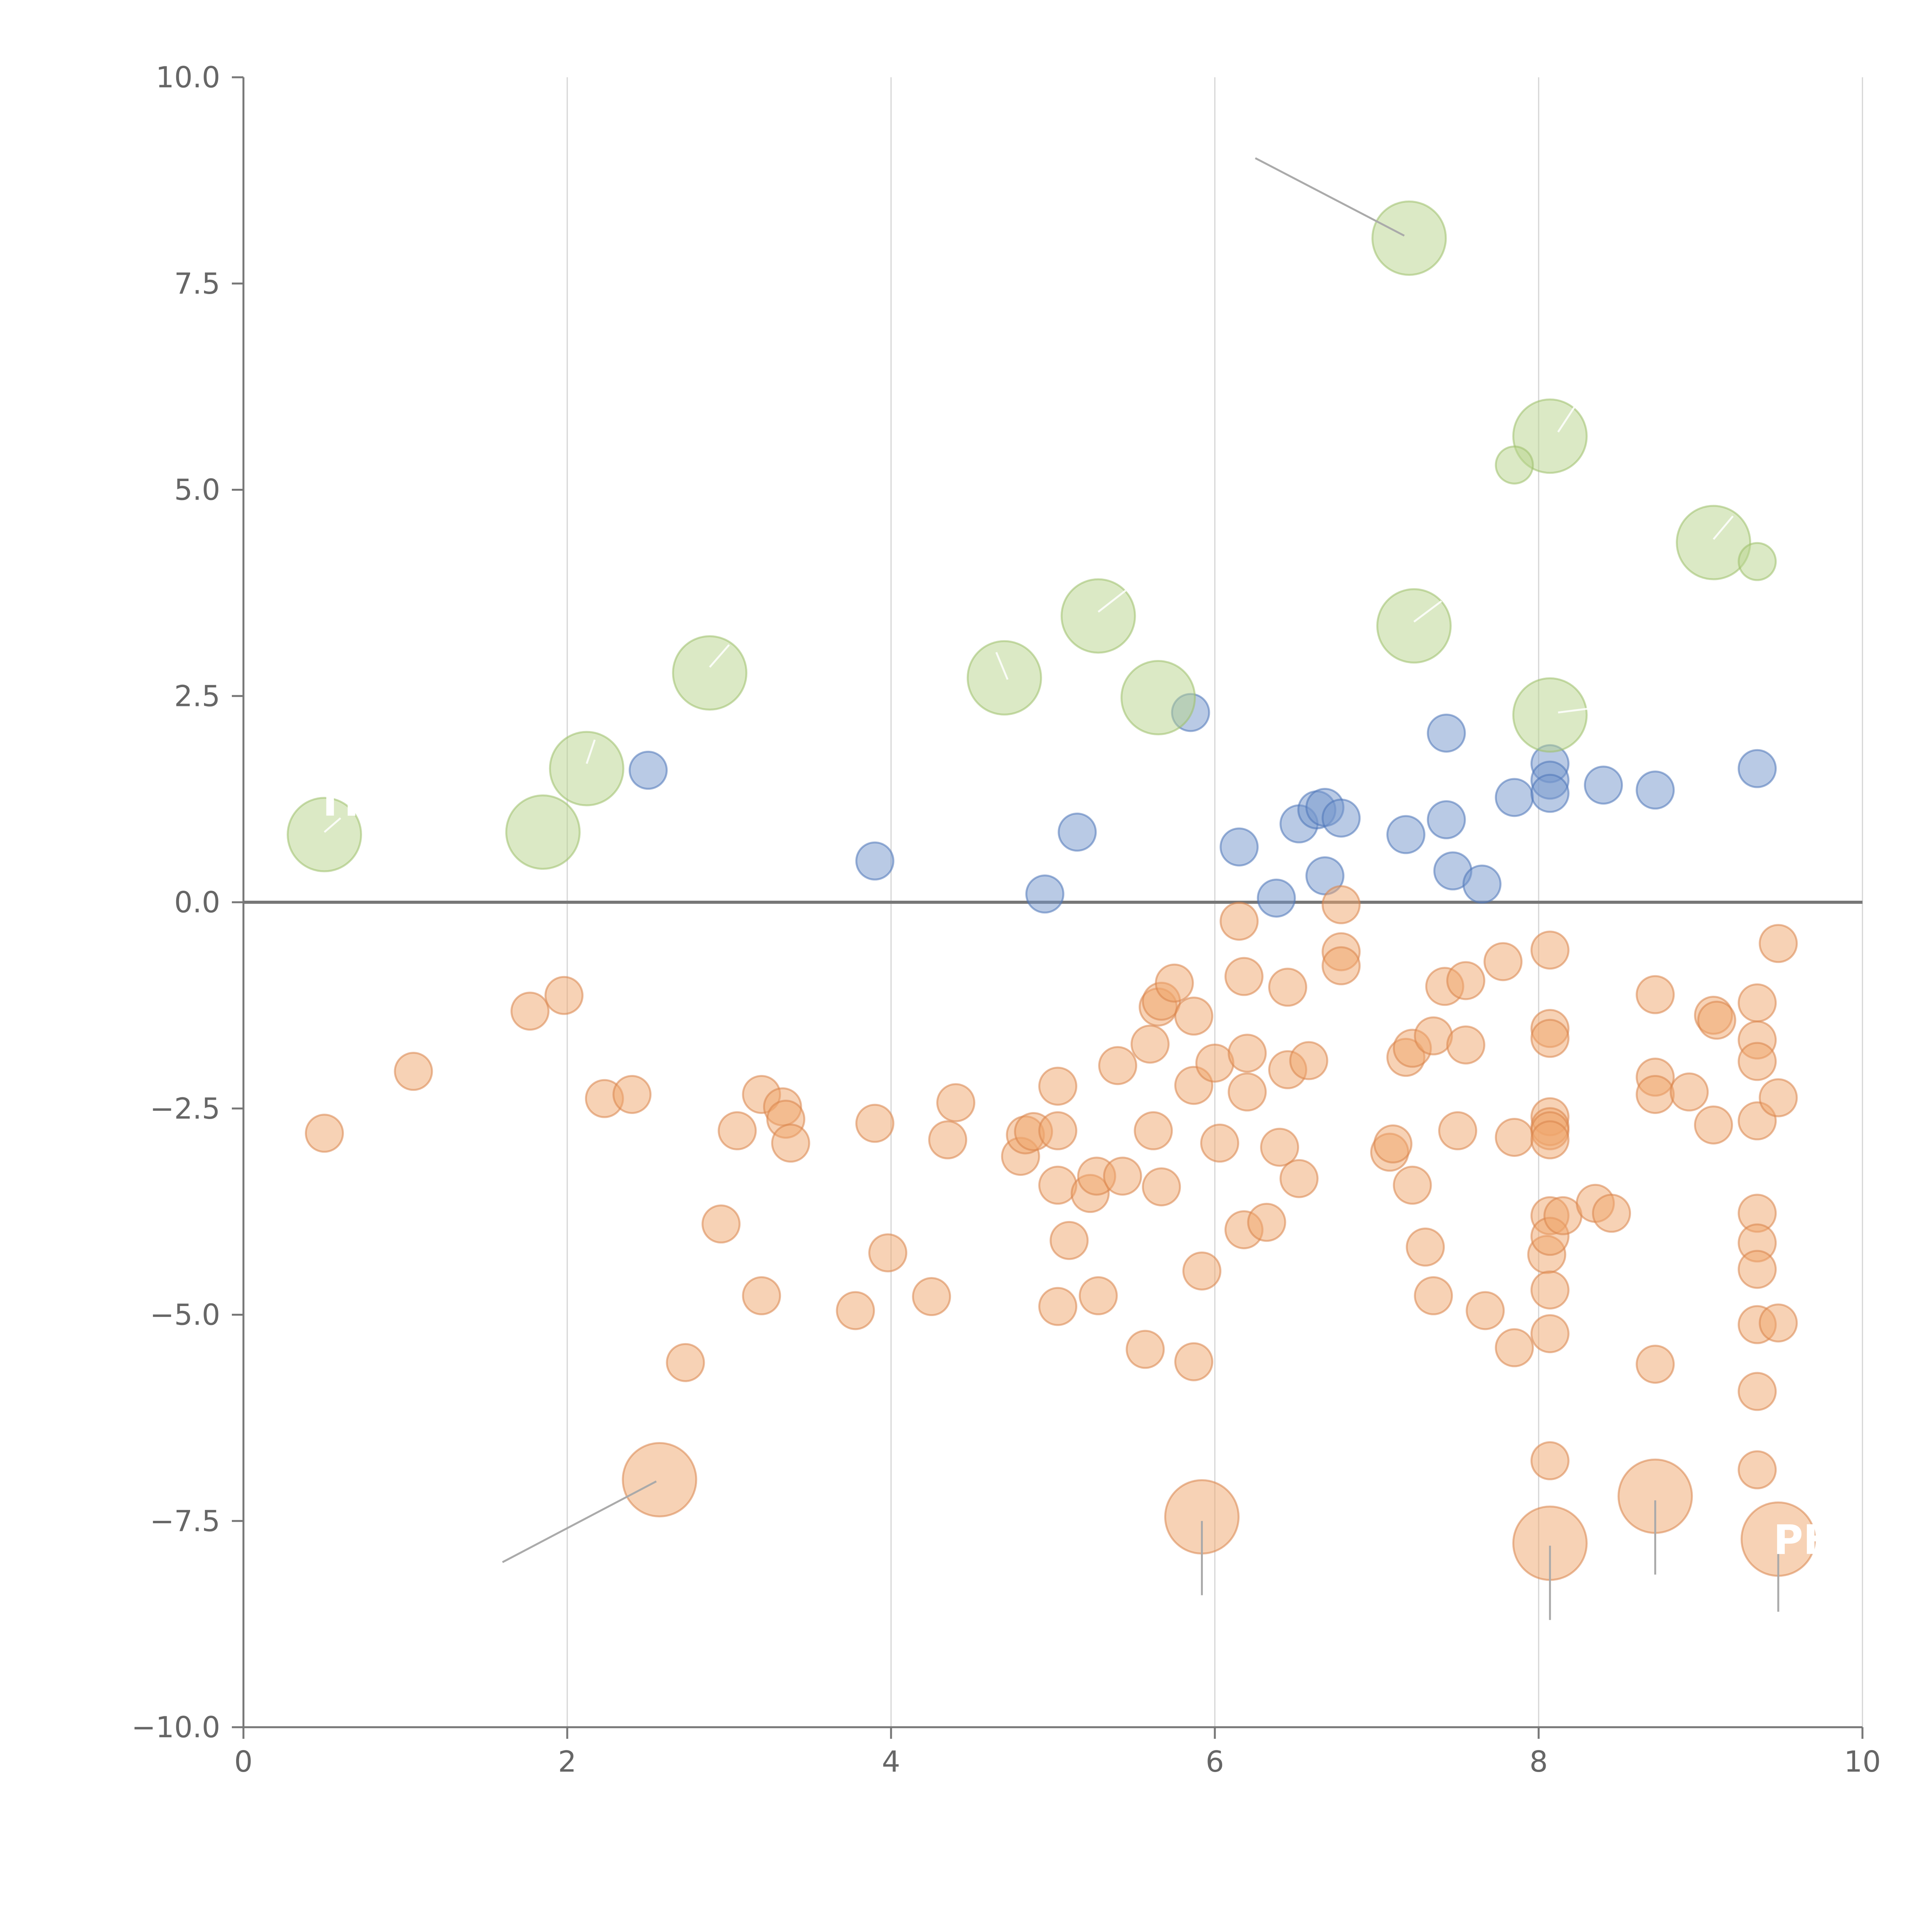 The height and width of the screenshot is (1932, 1932). Describe the element at coordinates (1539, 1762) in the screenshot. I see `x-tick-label: 8` at that location.